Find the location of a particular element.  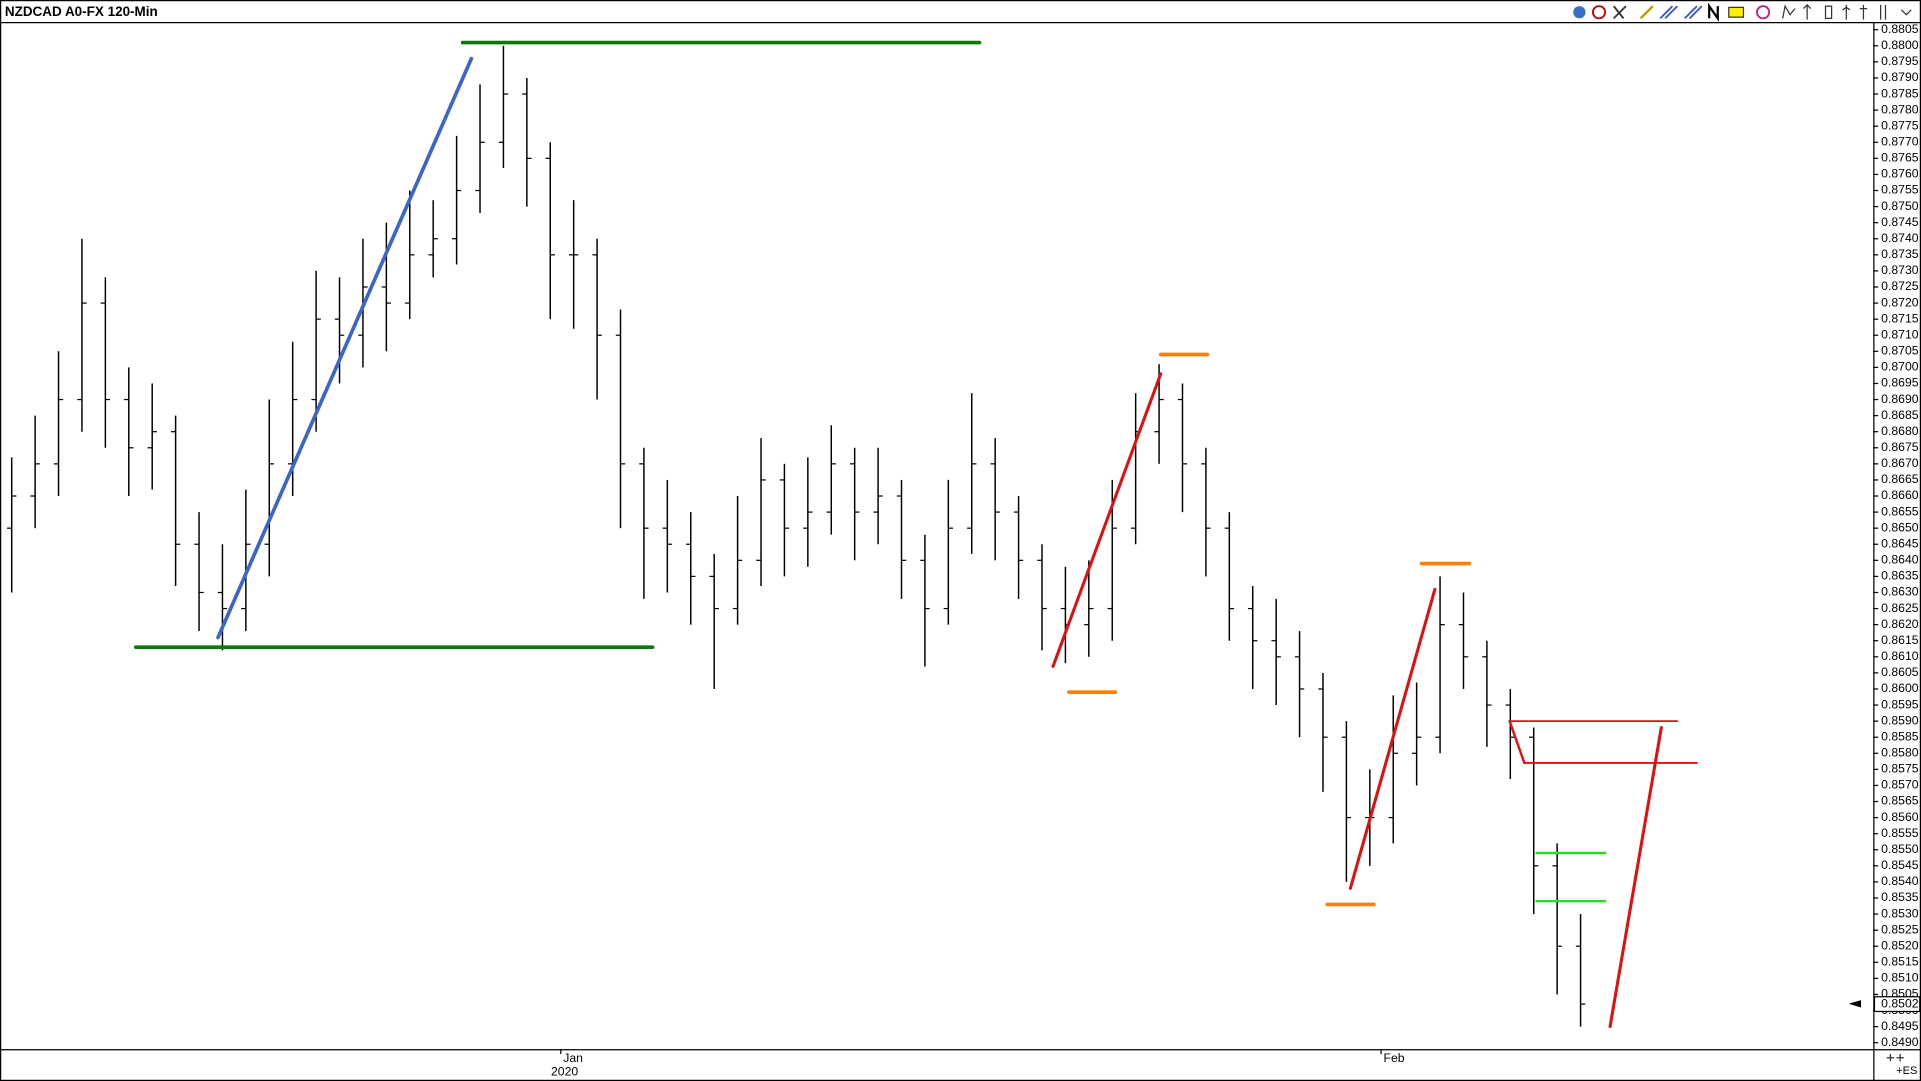

corner-label: +ES is located at coordinates (1906, 1071).